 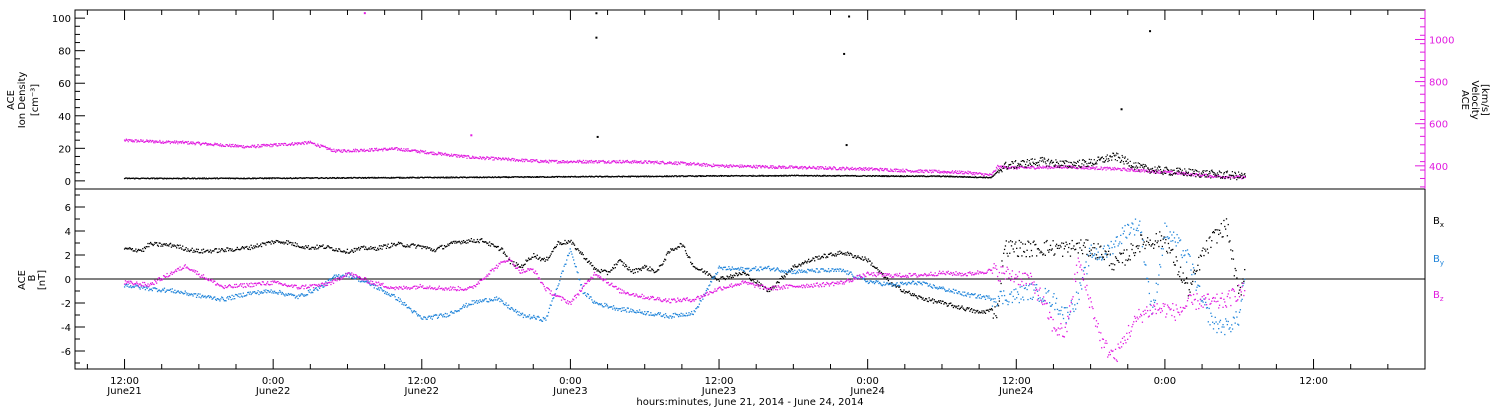 What do you see at coordinates (66, 352) in the screenshot?
I see `b-field-tick-label: -6` at bounding box center [66, 352].